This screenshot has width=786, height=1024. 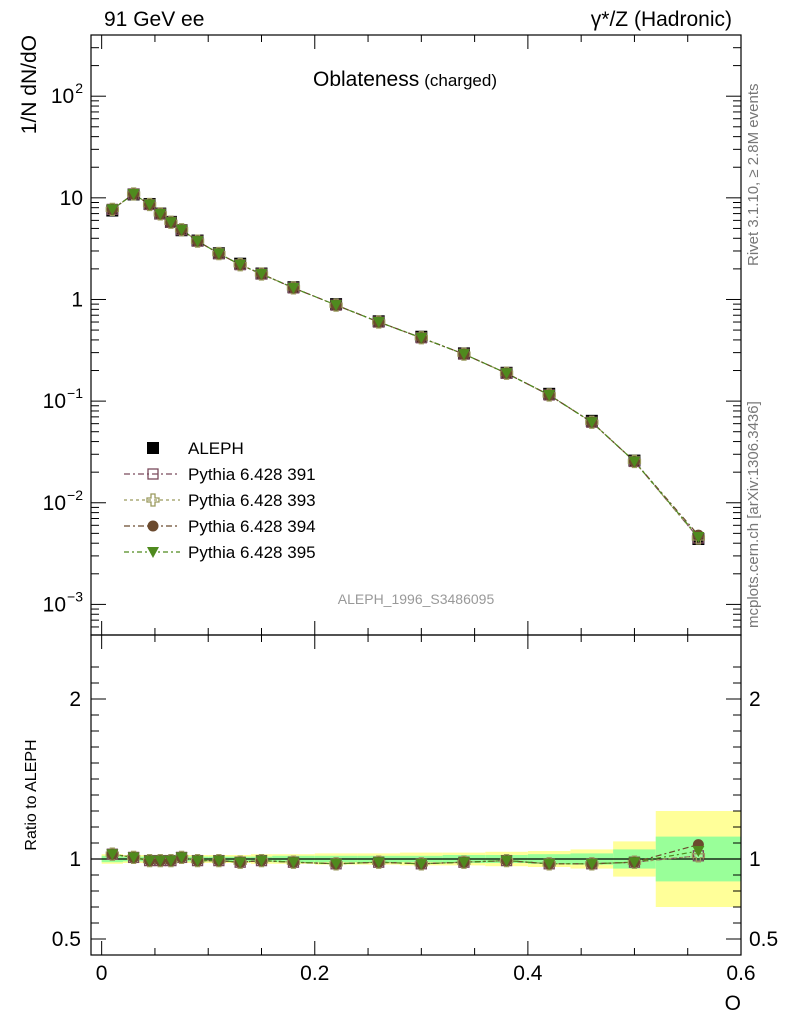 What do you see at coordinates (102, 973) in the screenshot?
I see `x-tick-label: 0` at bounding box center [102, 973].